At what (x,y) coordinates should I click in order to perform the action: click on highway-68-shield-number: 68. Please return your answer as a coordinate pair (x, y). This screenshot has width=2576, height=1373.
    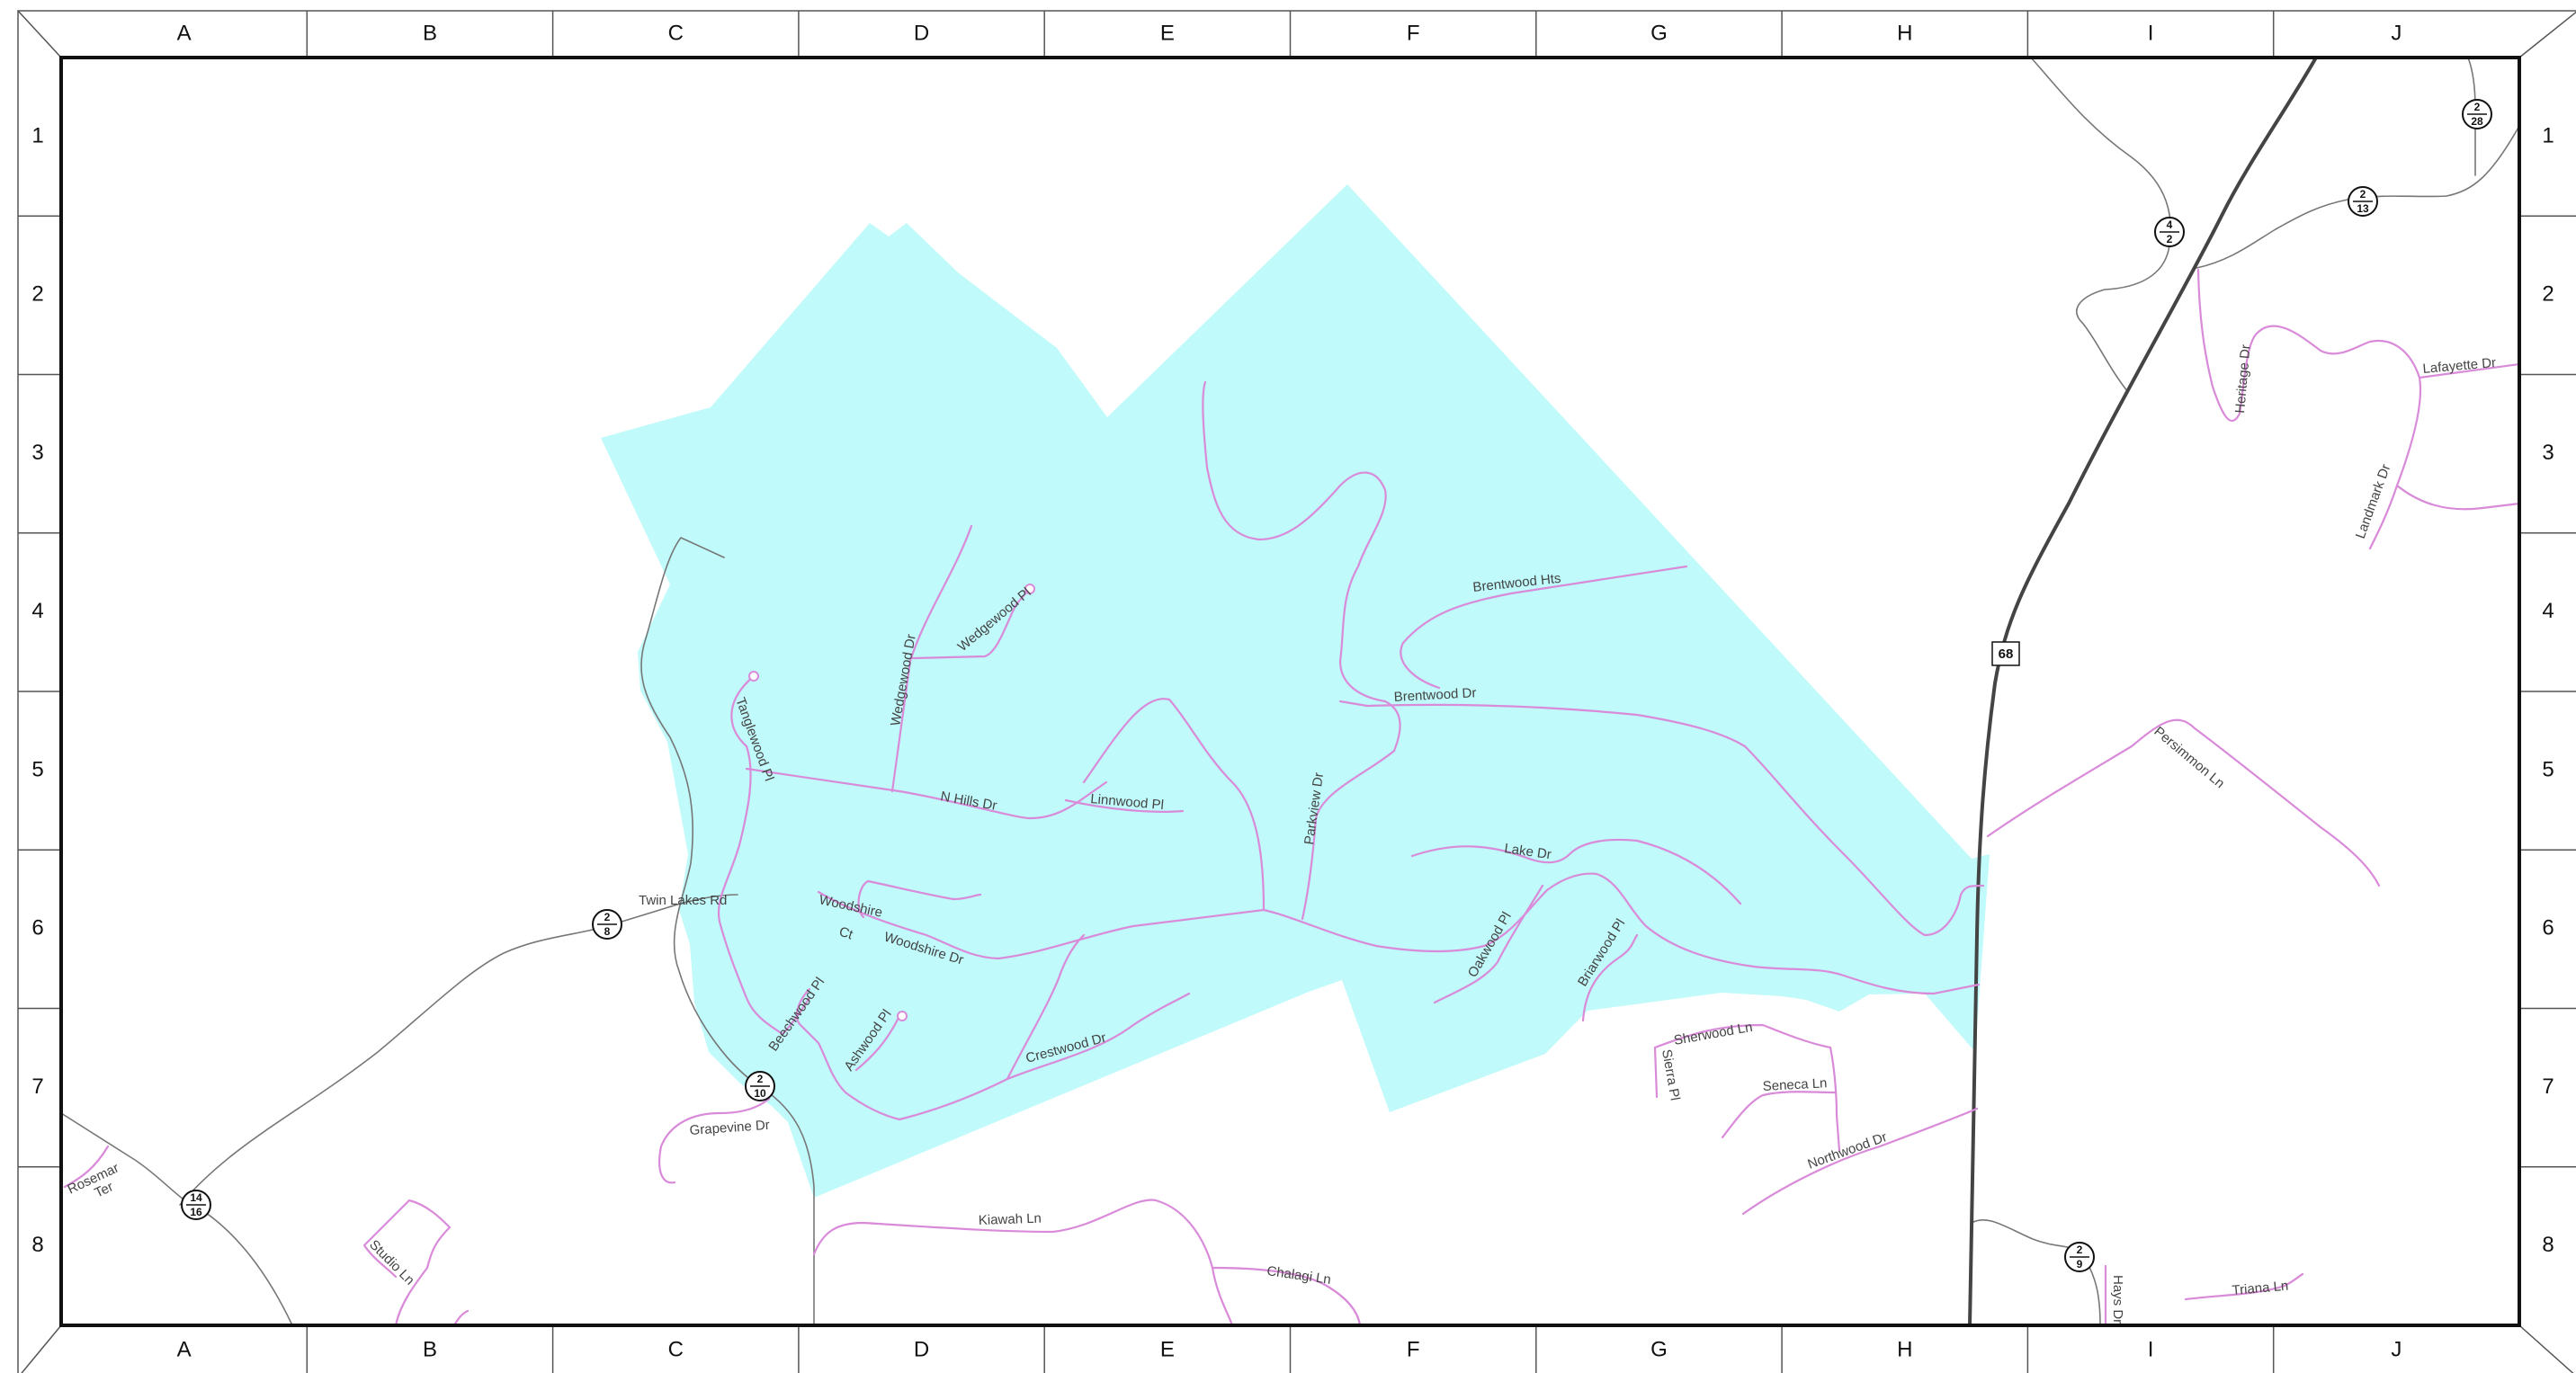
    Looking at the image, I should click on (2006, 654).